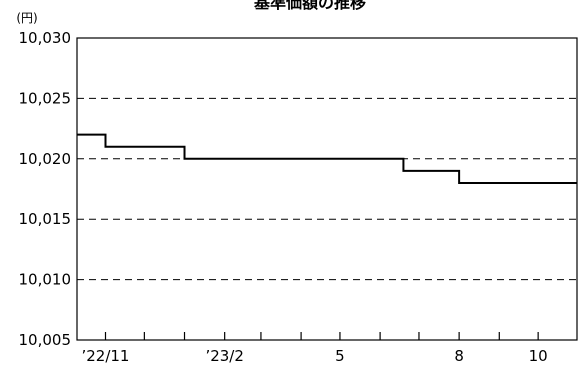  I want to click on x-tick-label: ’23/2, so click(224, 356).